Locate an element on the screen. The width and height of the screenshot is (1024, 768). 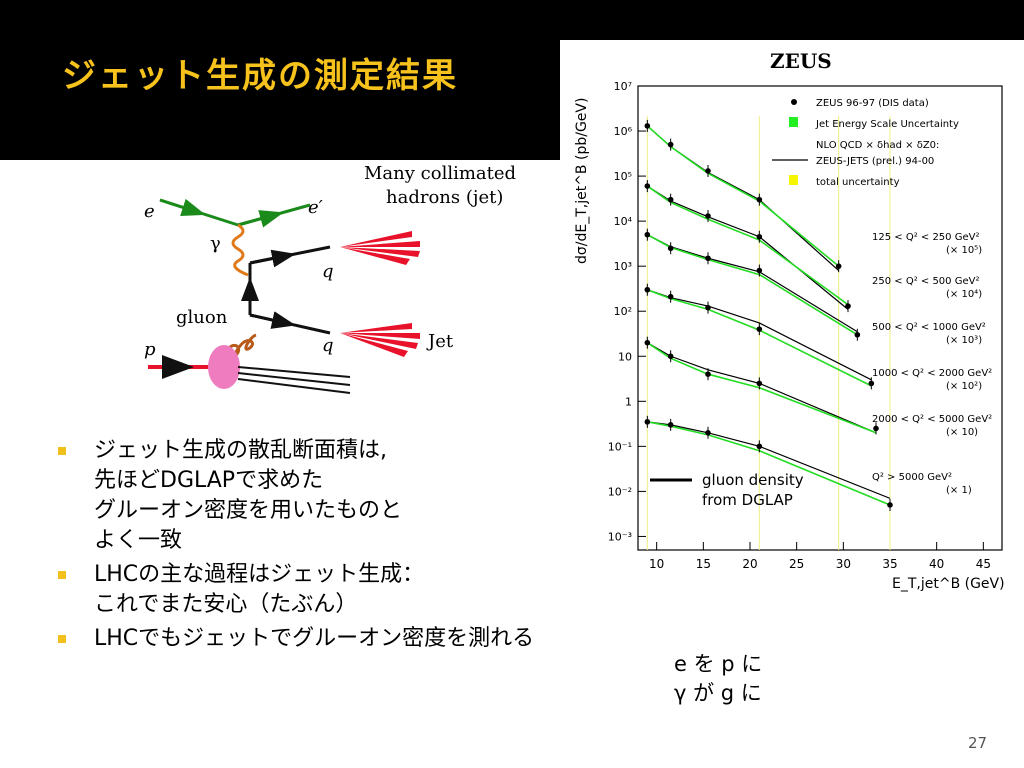
y-tick-label: 10⁶ is located at coordinates (623, 131).